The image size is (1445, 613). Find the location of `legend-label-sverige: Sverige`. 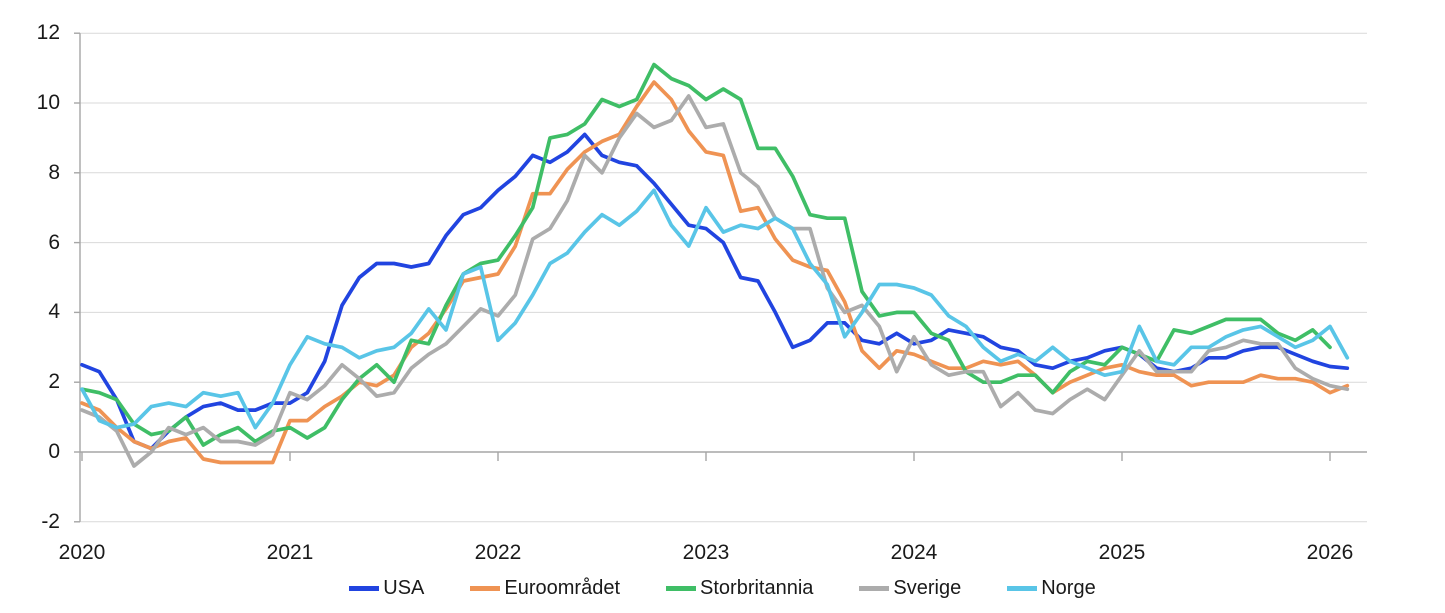

legend-label-sverige: Sverige is located at coordinates (927, 588).